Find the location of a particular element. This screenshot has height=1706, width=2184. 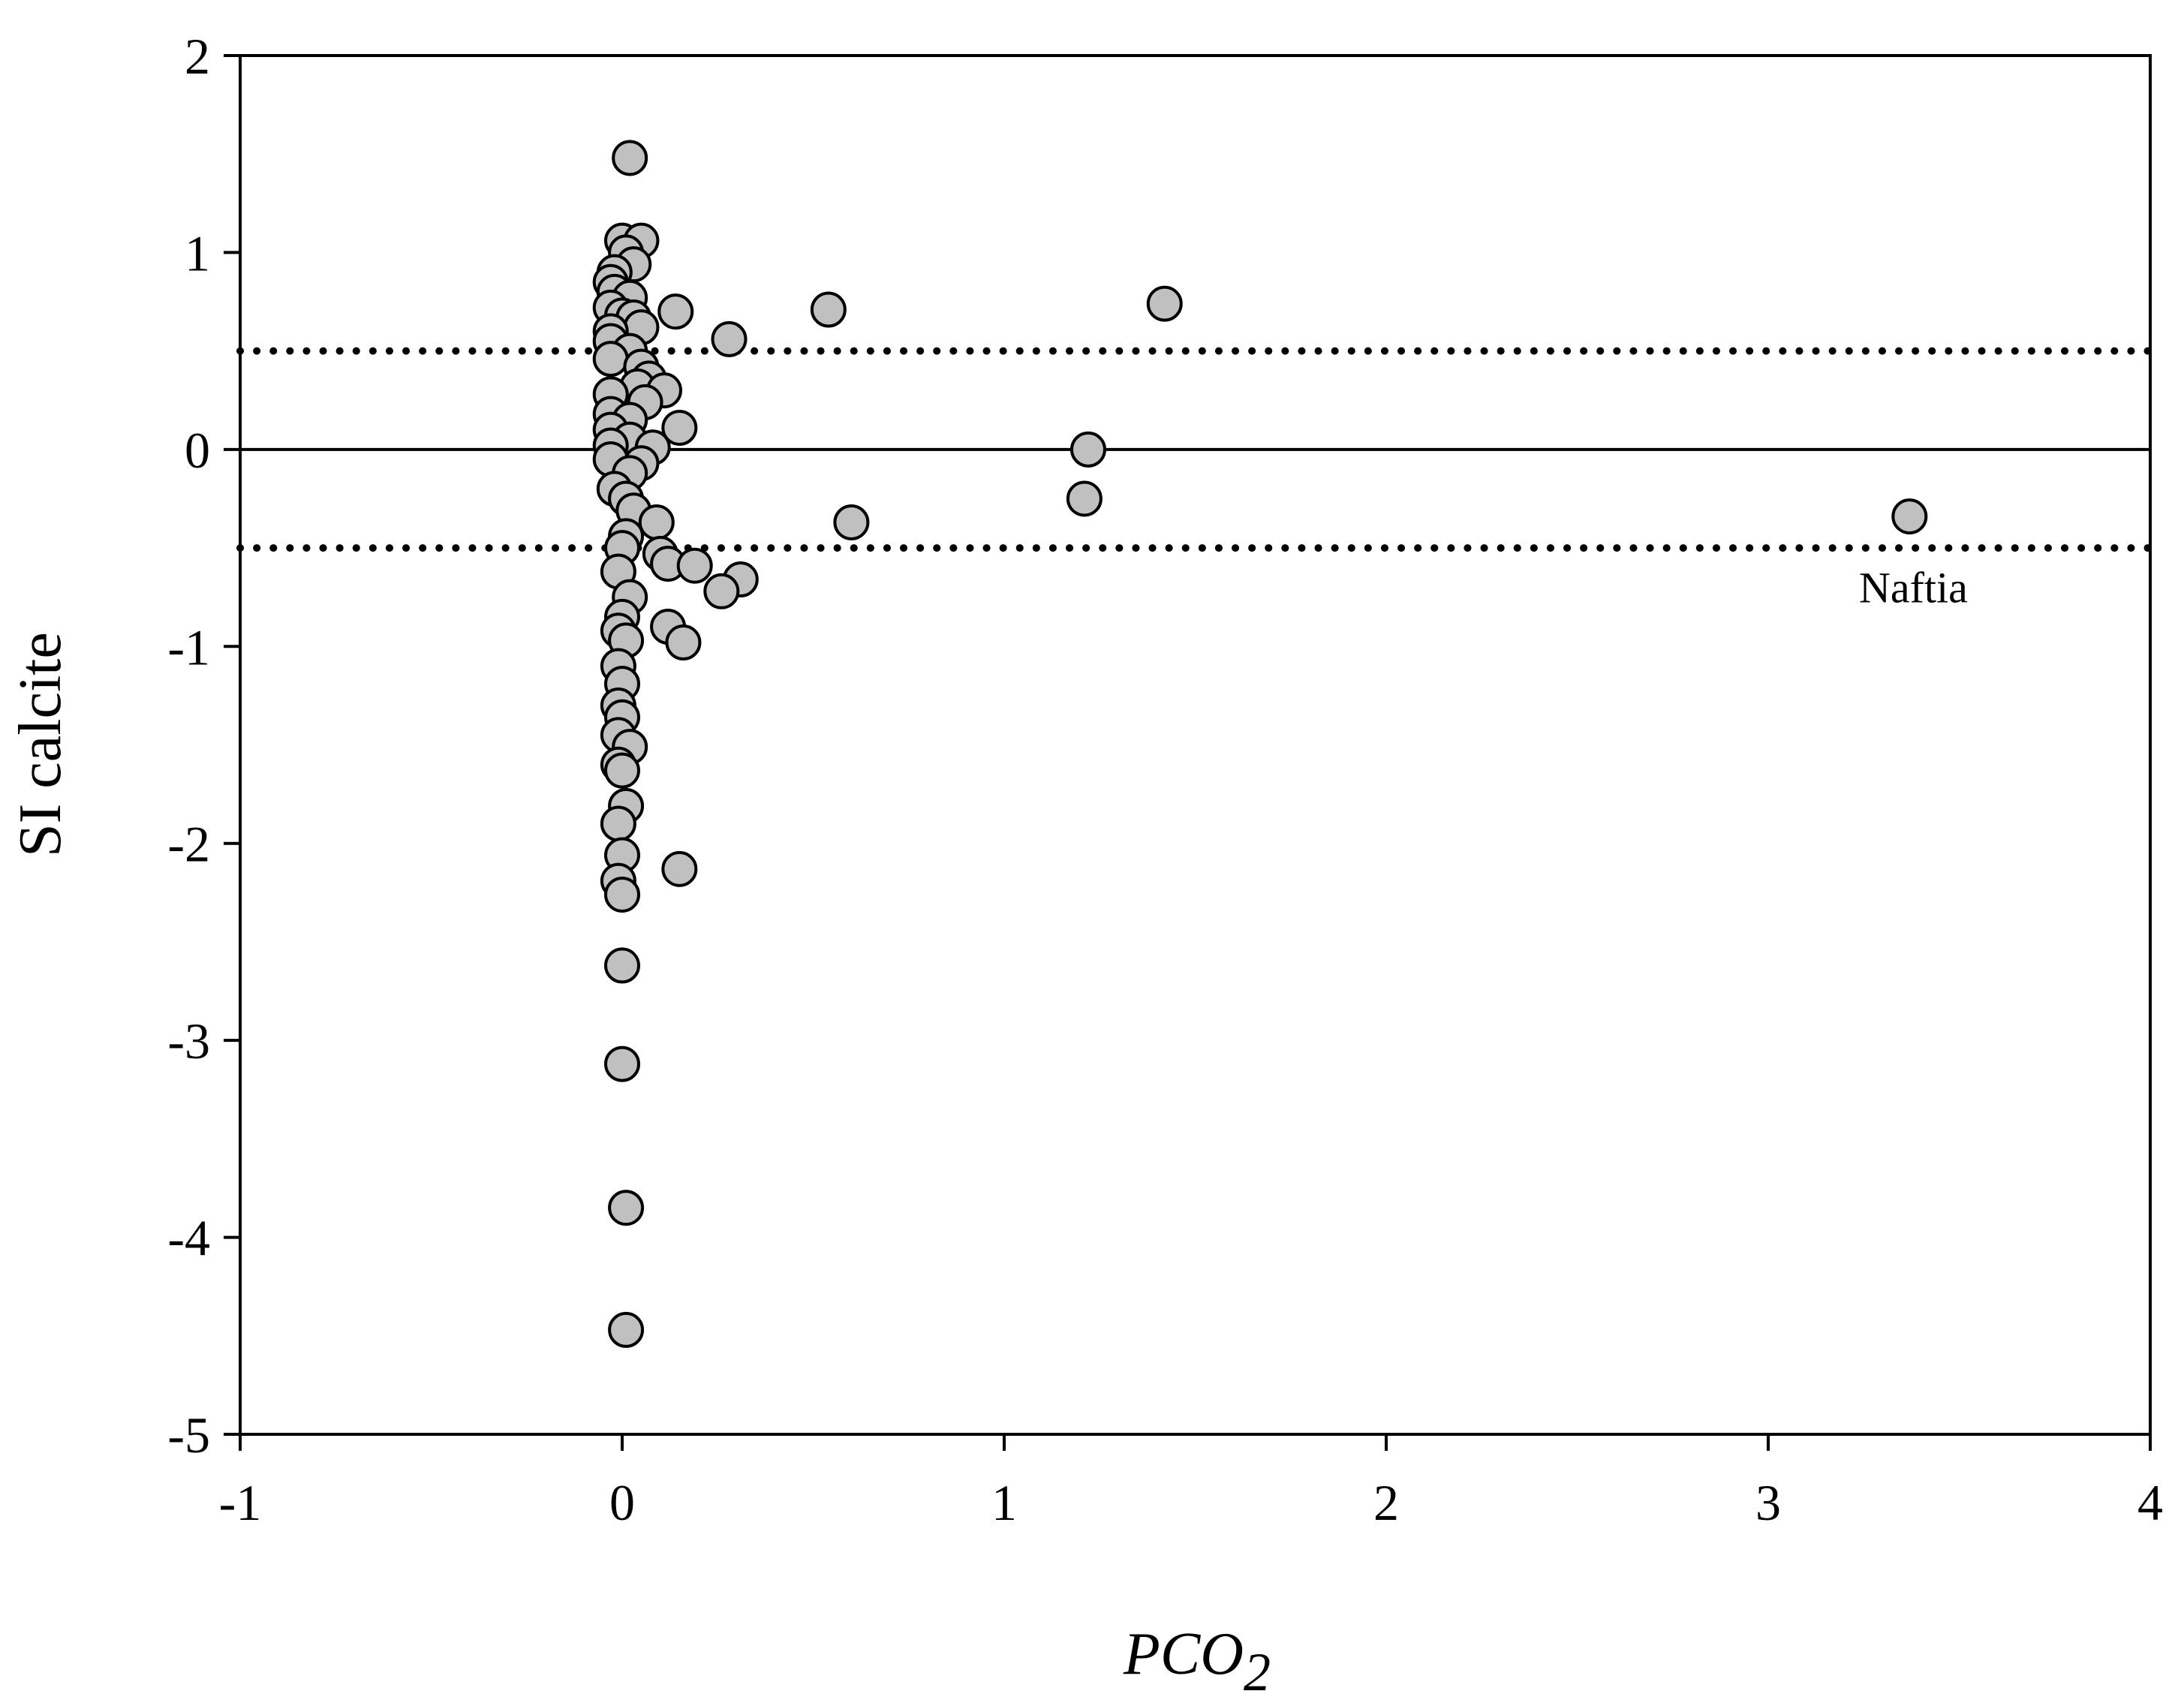

x-axis-title-main: PCO is located at coordinates (1183, 1654).